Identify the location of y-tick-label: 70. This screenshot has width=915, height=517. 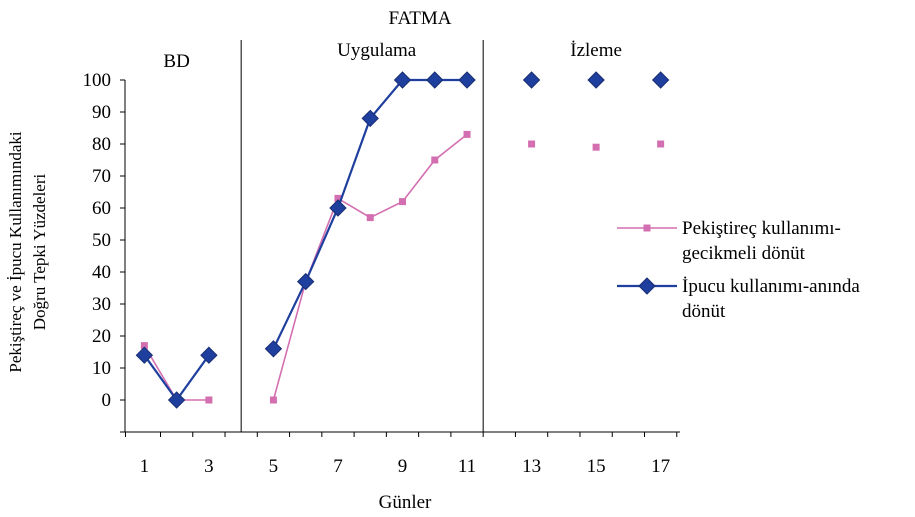
(101, 176).